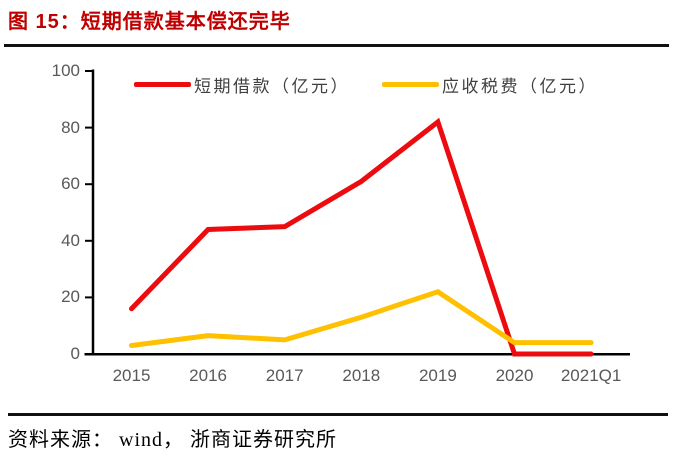 The image size is (678, 460). I want to click on y-tick-label: 60, so click(70, 184).